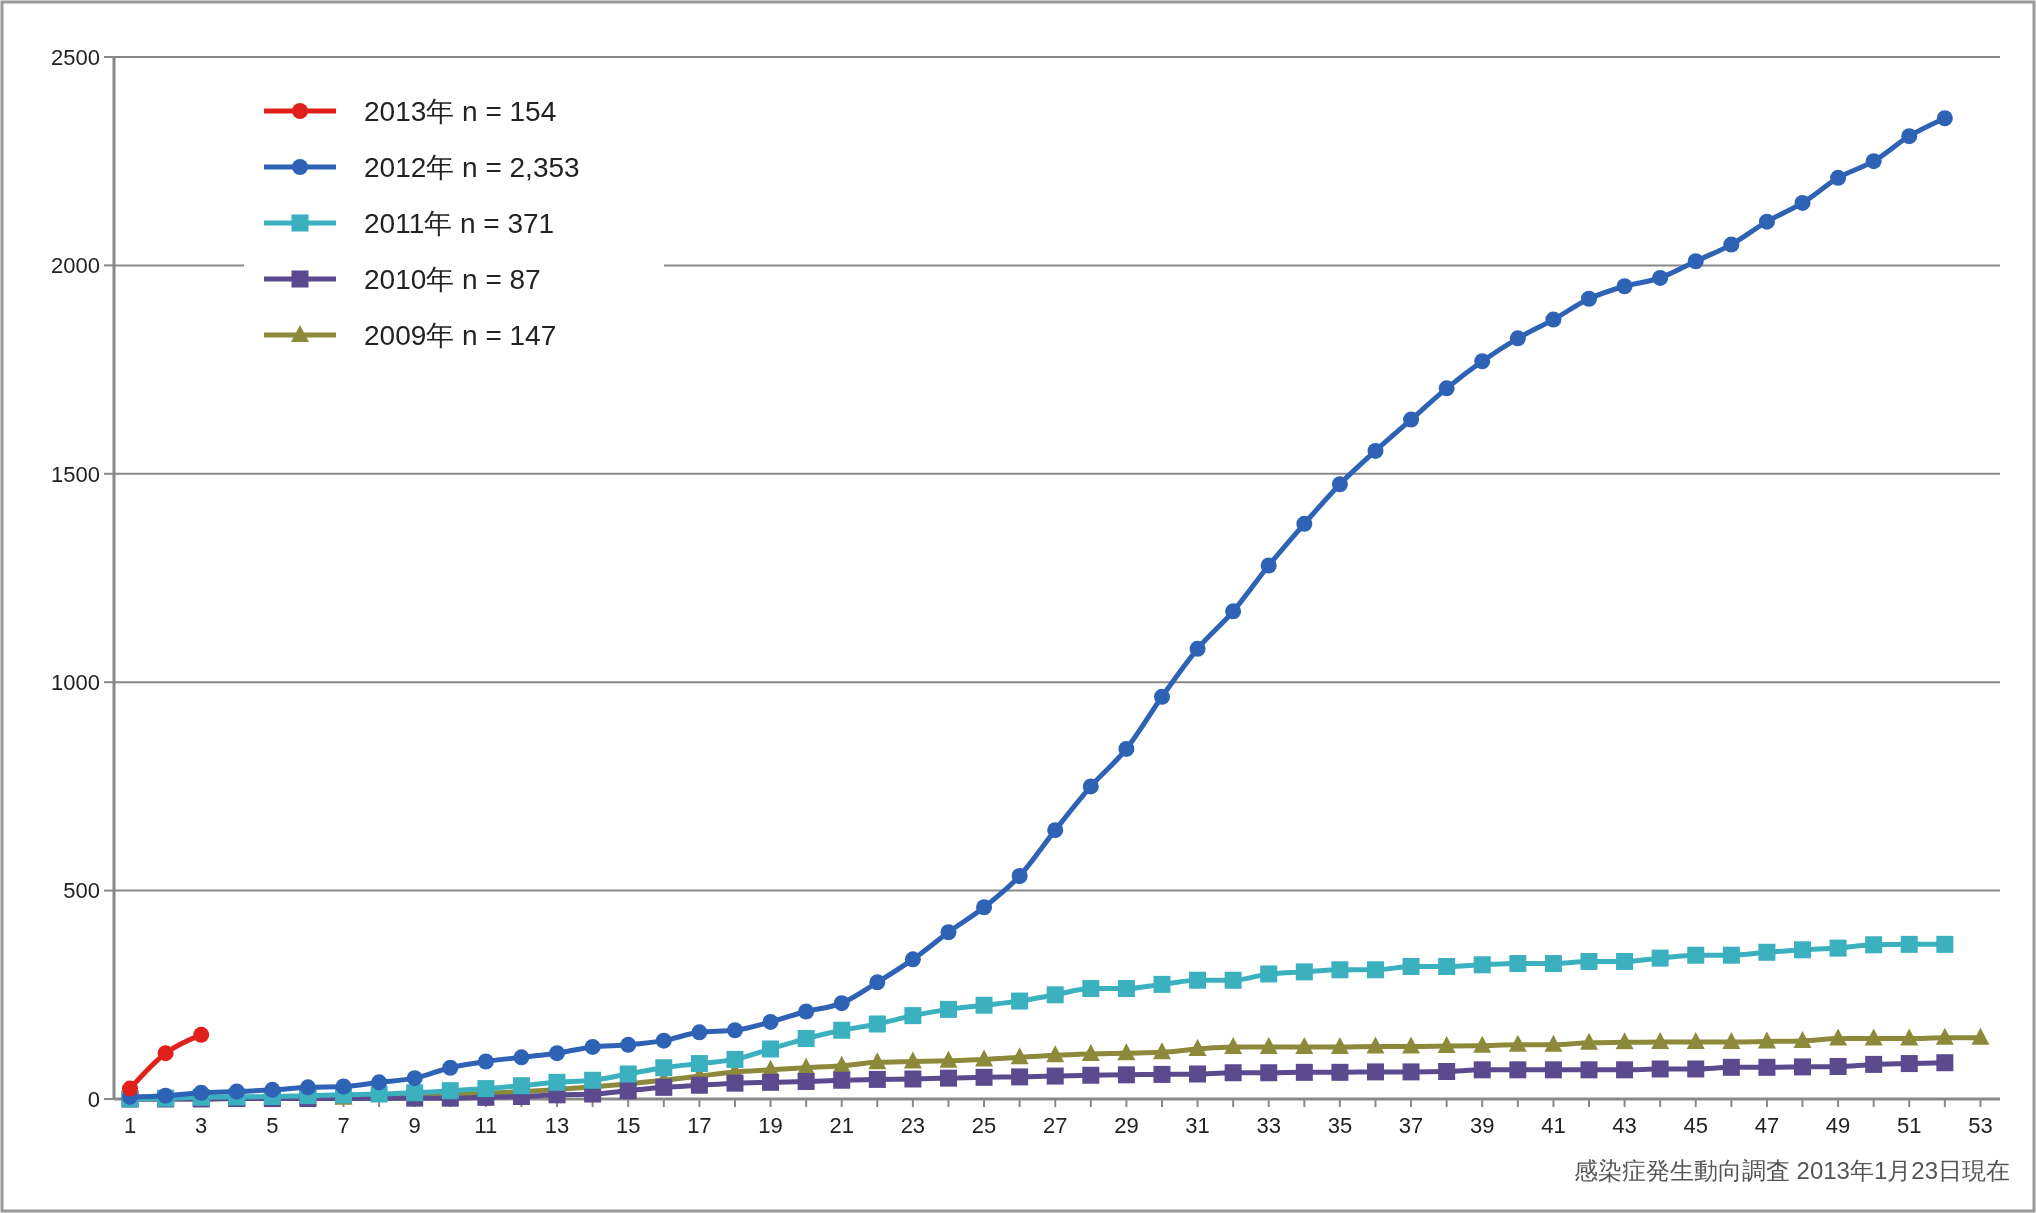 The height and width of the screenshot is (1213, 2036). I want to click on x-tick-label: 35, so click(1340, 1125).